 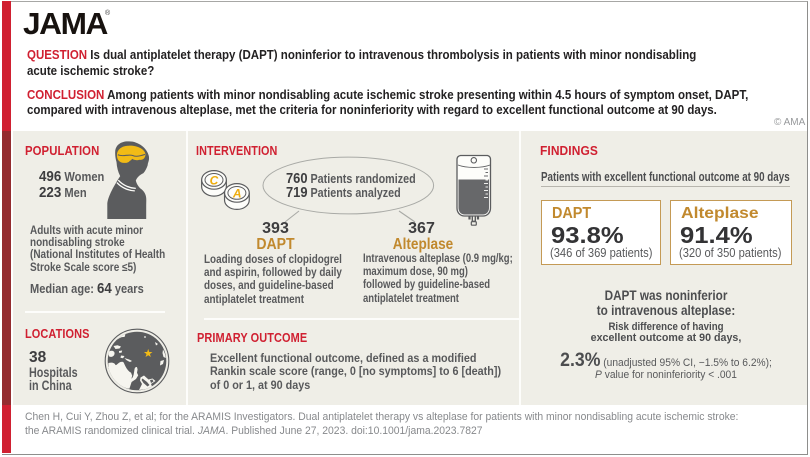 What do you see at coordinates (237, 193) in the screenshot?
I see `svg-text: A` at bounding box center [237, 193].